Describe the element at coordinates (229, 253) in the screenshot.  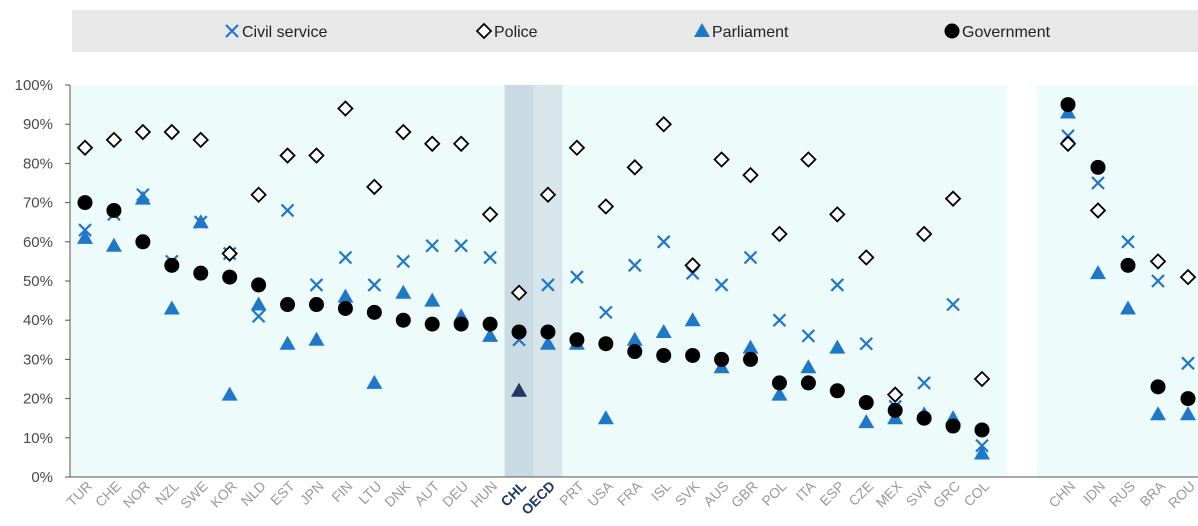
I see `point-police-kor` at that location.